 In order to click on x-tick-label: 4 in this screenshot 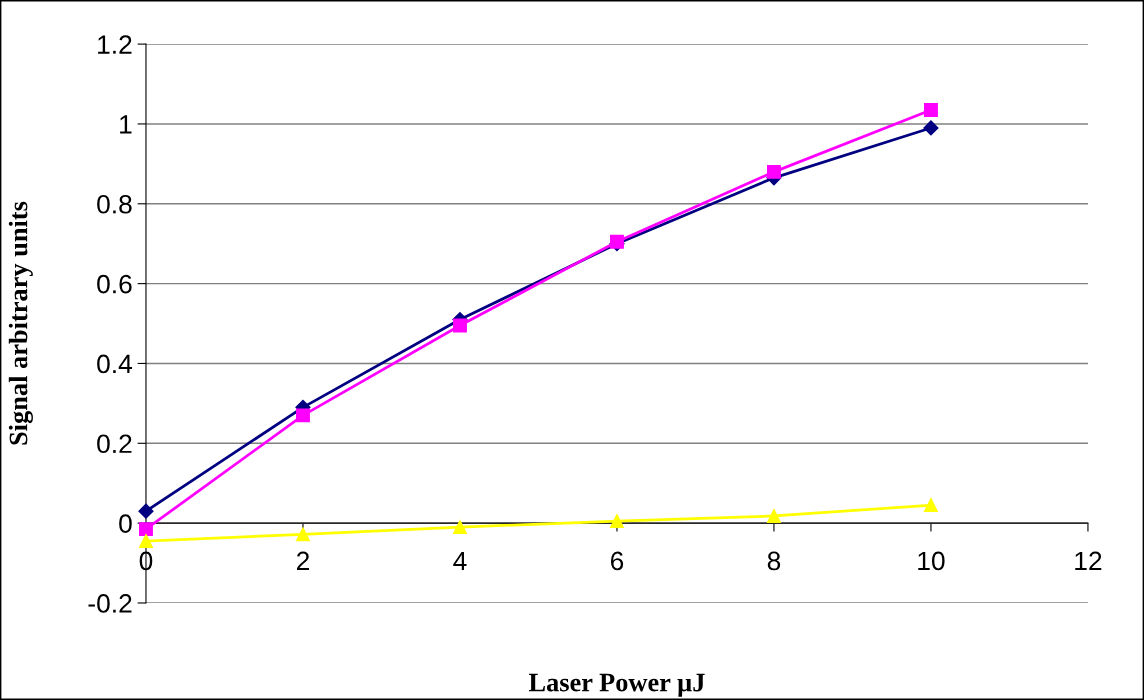, I will do `click(460, 561)`.